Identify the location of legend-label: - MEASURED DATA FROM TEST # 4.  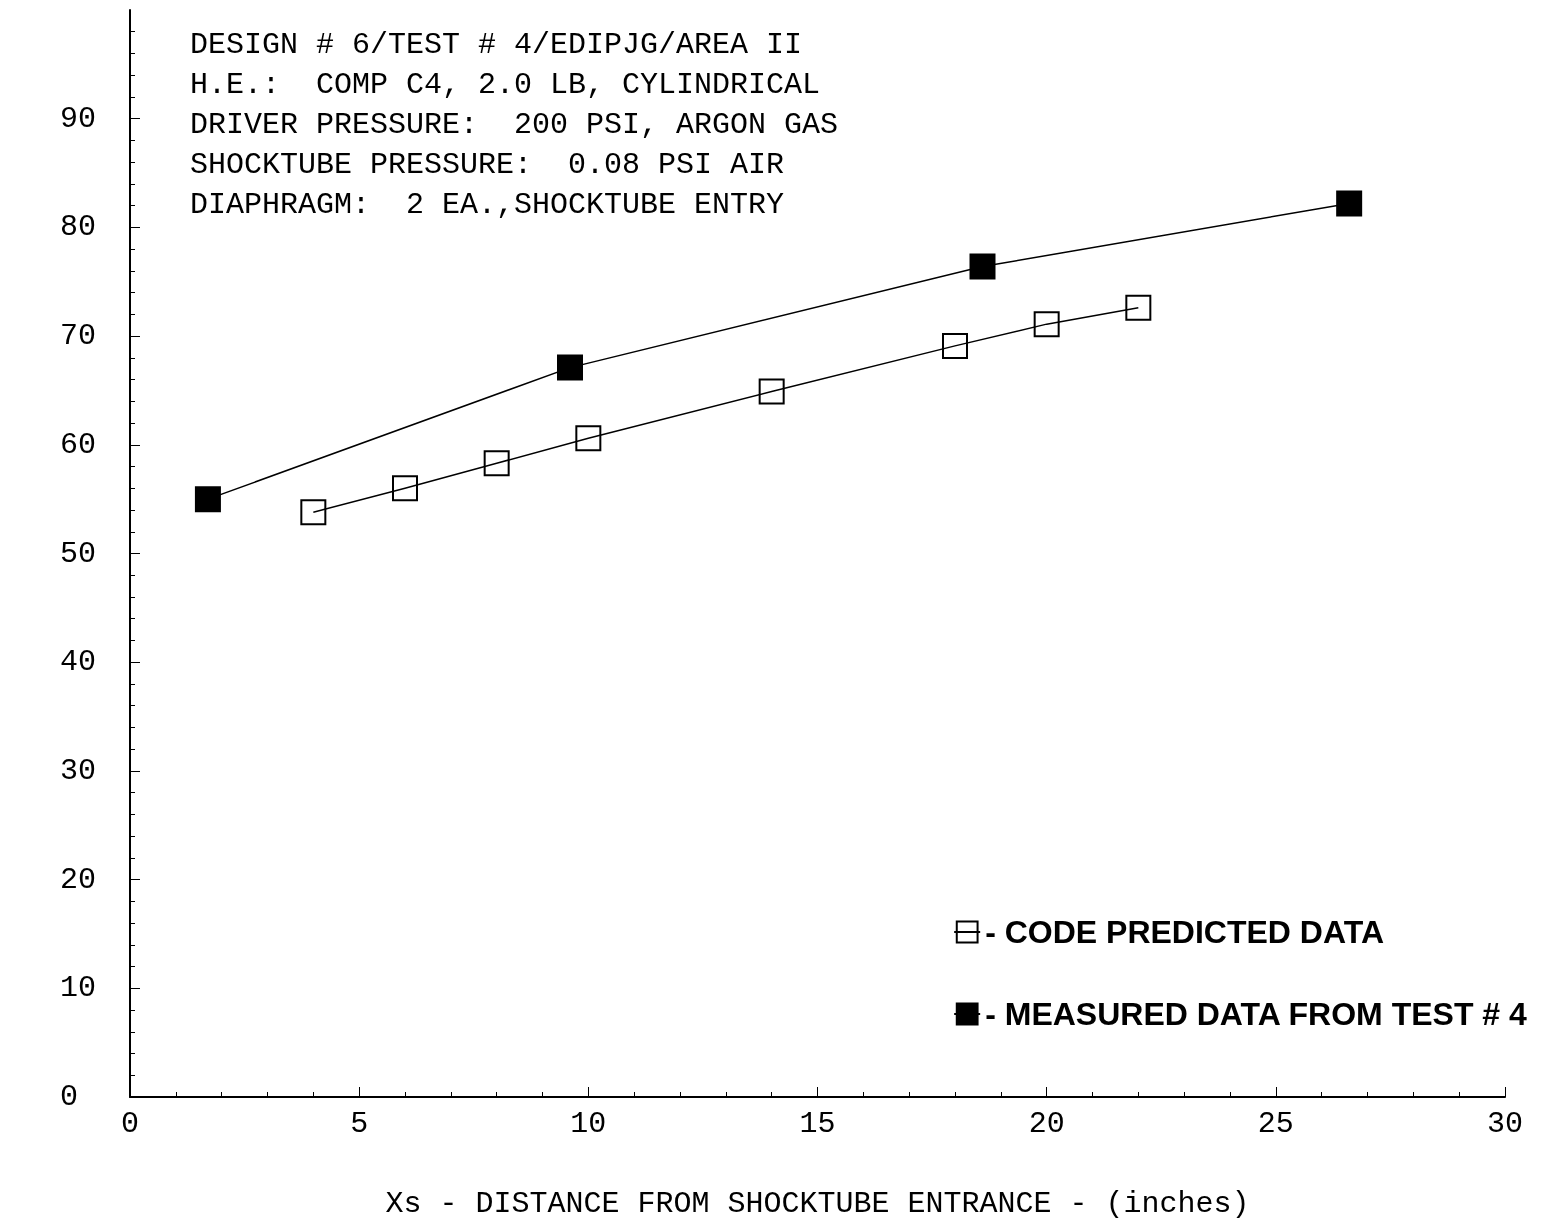
(1256, 1014).